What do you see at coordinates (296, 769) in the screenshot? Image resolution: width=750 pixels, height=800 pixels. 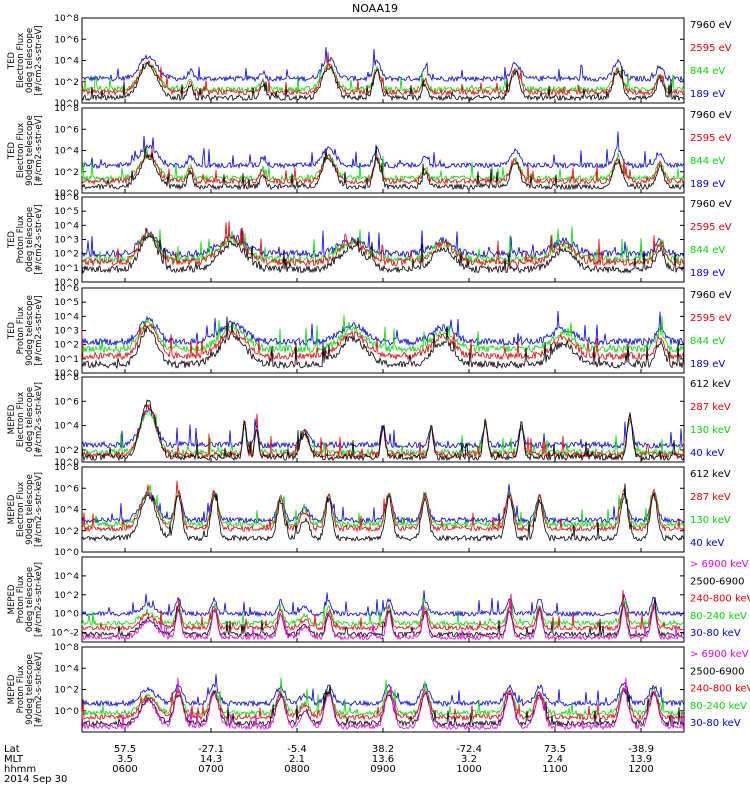 I see `ephem-hhmm-value: 0800` at bounding box center [296, 769].